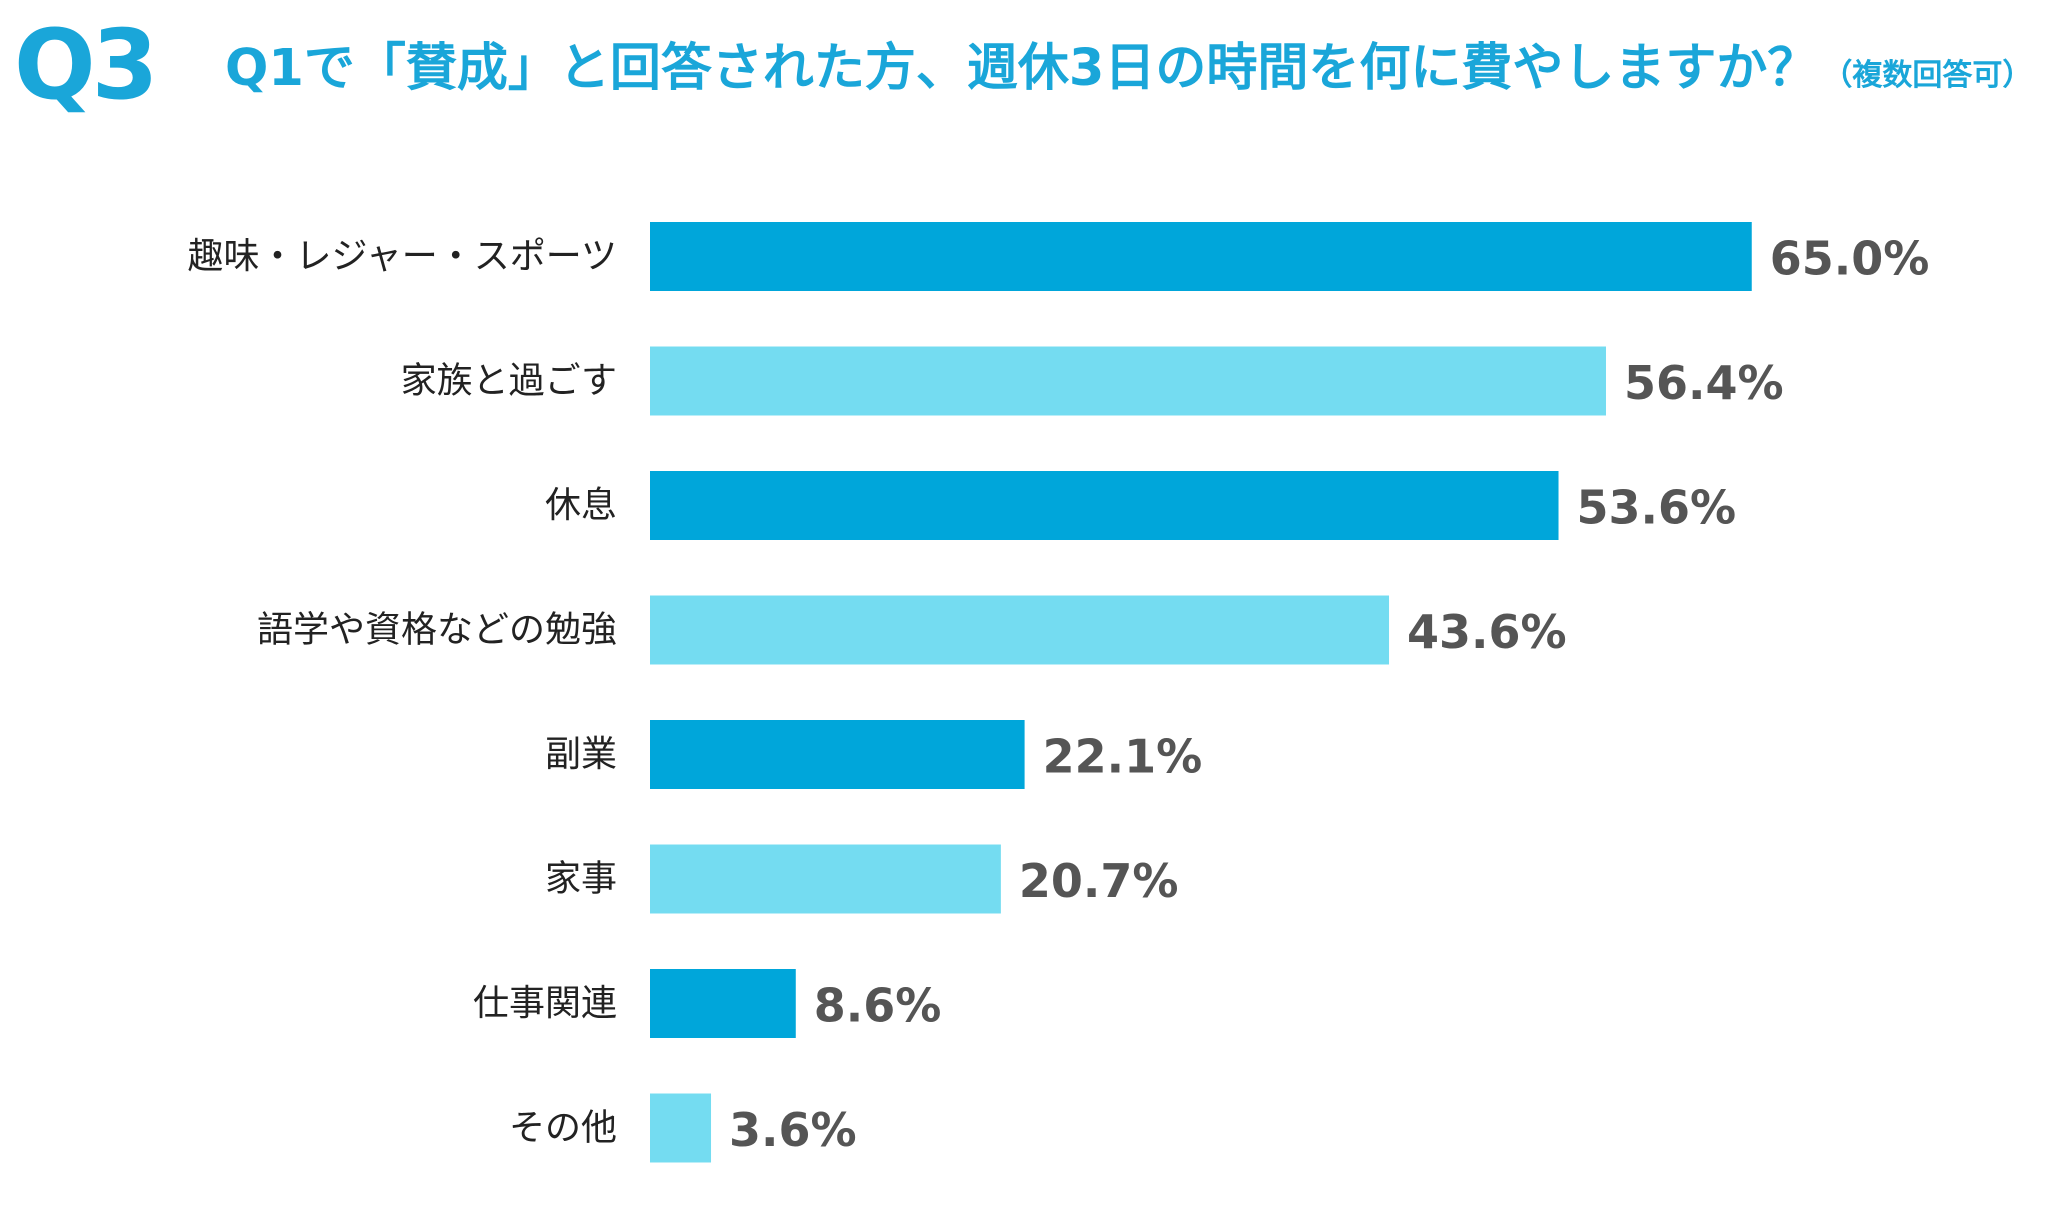 This screenshot has width=2067, height=1227. What do you see at coordinates (1704, 383) in the screenshot?
I see `value-label-2: 56.4%` at bounding box center [1704, 383].